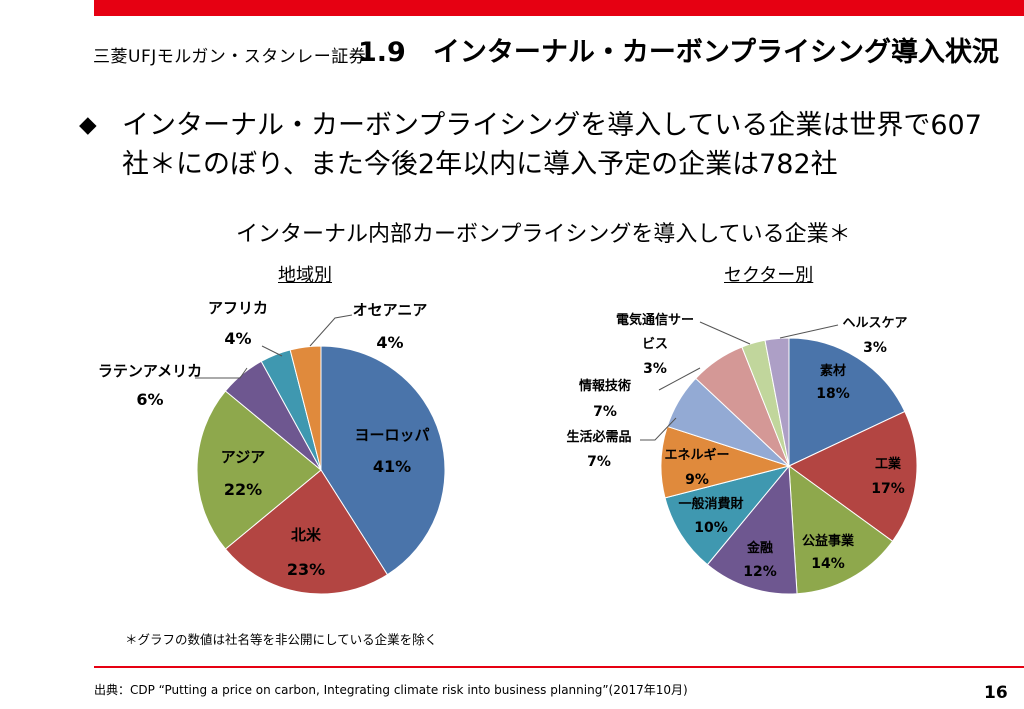 This screenshot has height=709, width=1024. Describe the element at coordinates (281, 639) in the screenshot. I see `footnote: ＊グラフの数値は社名等を非公開にしている企業を除く` at that location.